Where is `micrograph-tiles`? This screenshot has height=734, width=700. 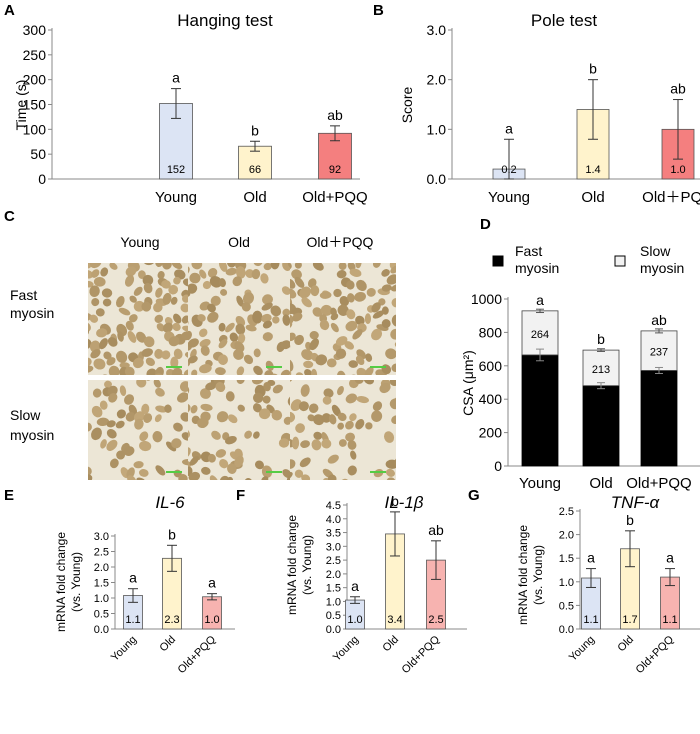
micrograph-tiles is located at coordinates (242, 381).